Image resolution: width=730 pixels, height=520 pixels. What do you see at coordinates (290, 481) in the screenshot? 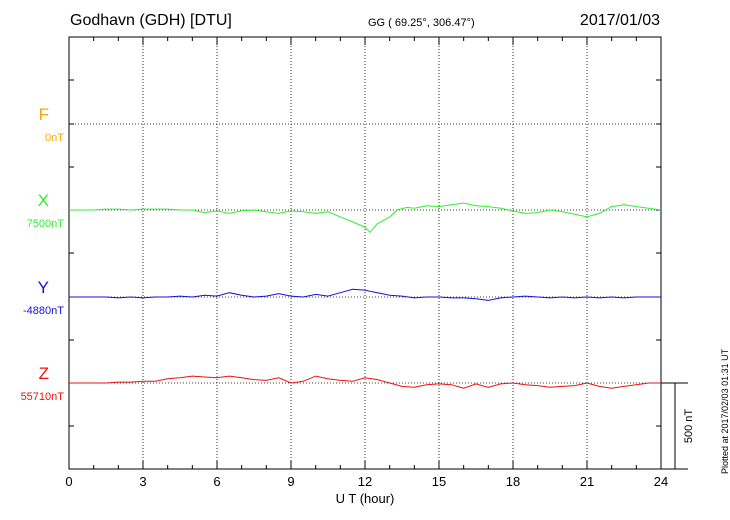
I see `x-tick-label: 9` at bounding box center [290, 481].